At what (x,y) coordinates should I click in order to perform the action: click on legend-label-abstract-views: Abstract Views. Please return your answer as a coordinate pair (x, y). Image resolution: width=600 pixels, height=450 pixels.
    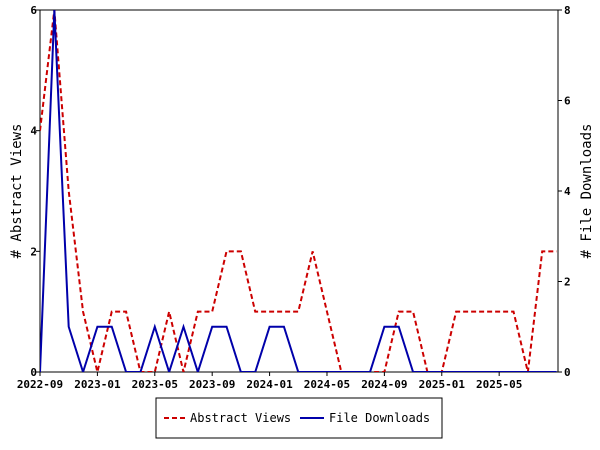
    Looking at the image, I should click on (240, 418).